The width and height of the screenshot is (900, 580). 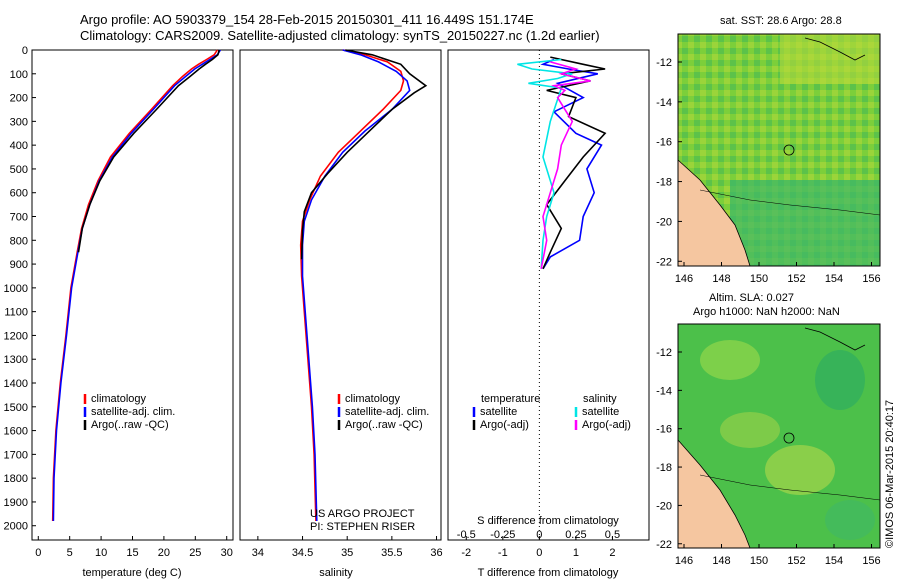 I want to click on x-tick-label: 30, so click(x=227, y=553).